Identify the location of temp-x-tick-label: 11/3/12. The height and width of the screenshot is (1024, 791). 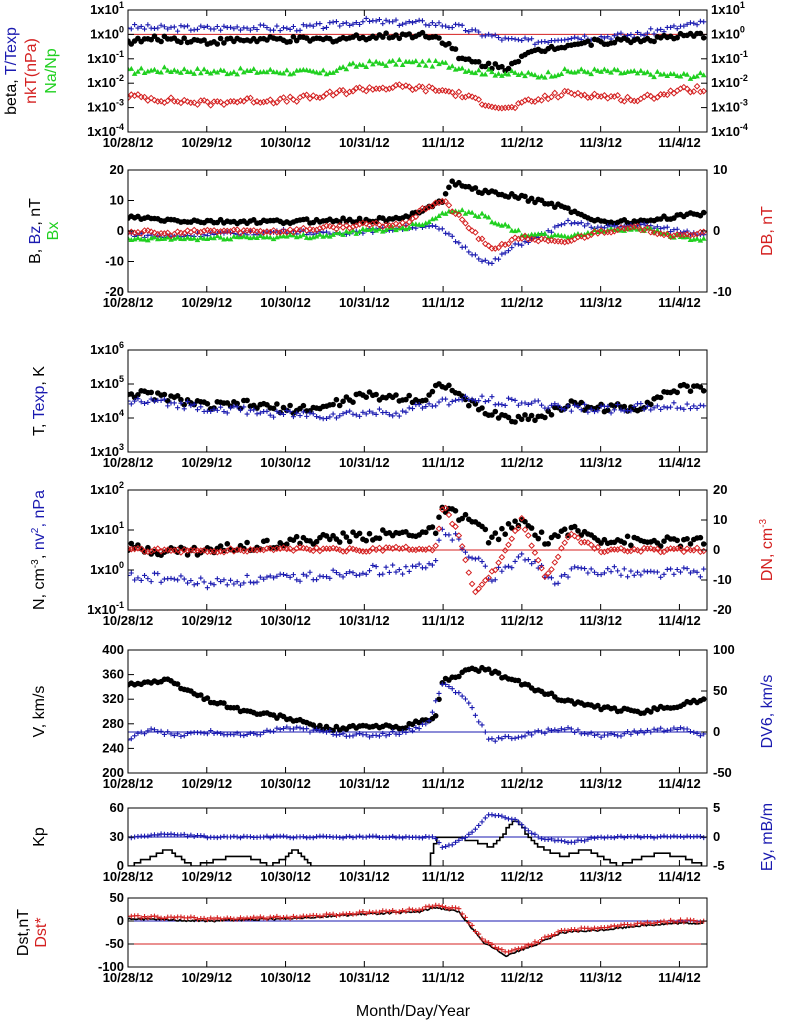
(600, 462).